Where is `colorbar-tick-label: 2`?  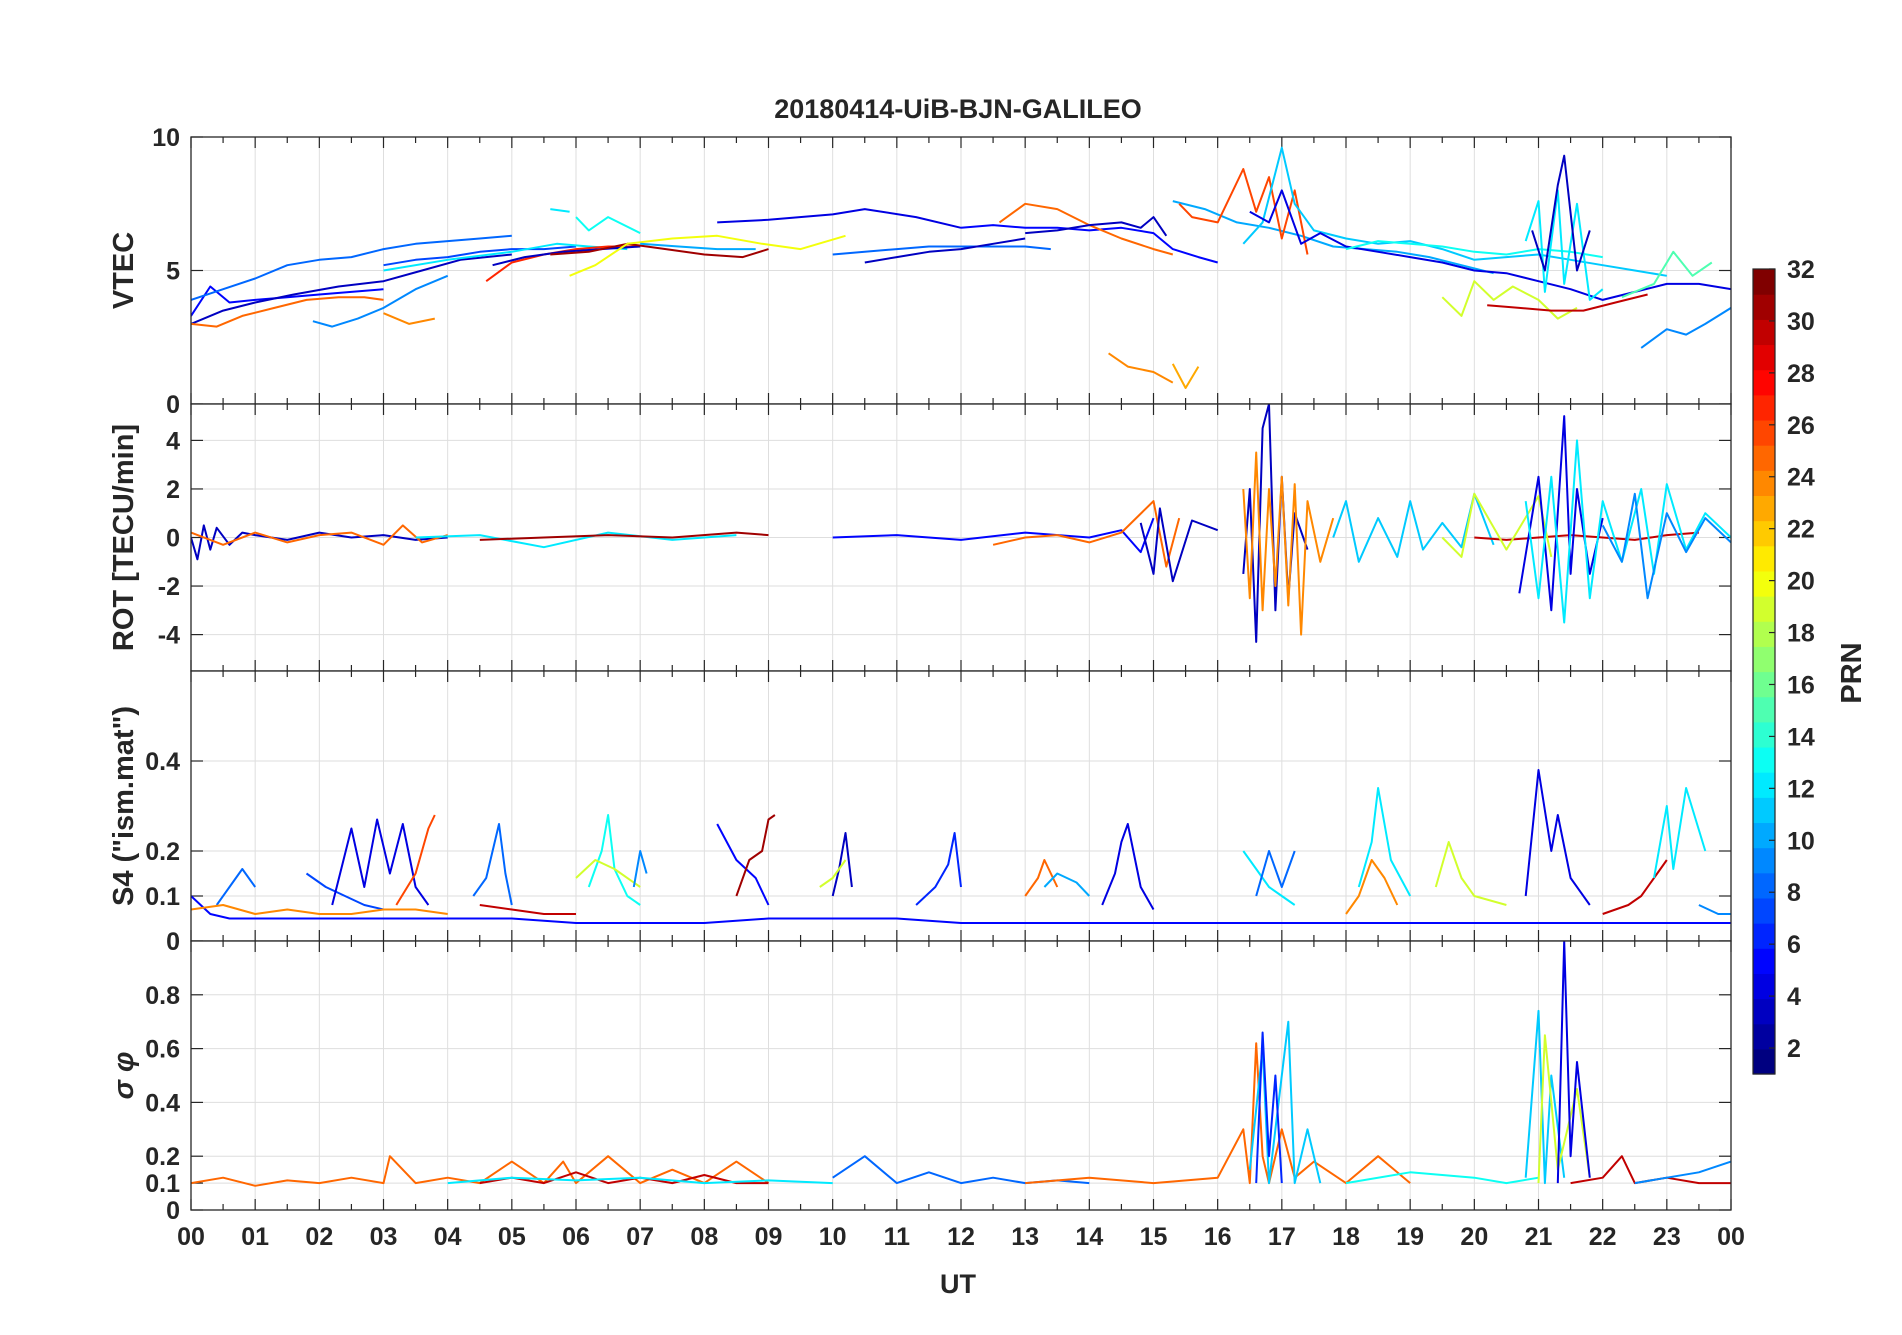 colorbar-tick-label: 2 is located at coordinates (1794, 1049).